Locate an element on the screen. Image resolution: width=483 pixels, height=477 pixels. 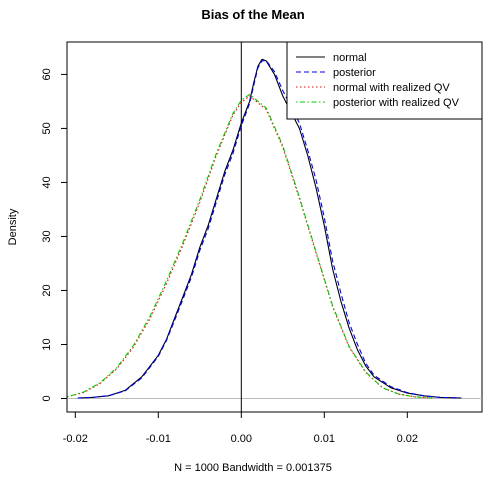
y-axis: 0 10 20 30 40 50 60 is located at coordinates (54, 235).